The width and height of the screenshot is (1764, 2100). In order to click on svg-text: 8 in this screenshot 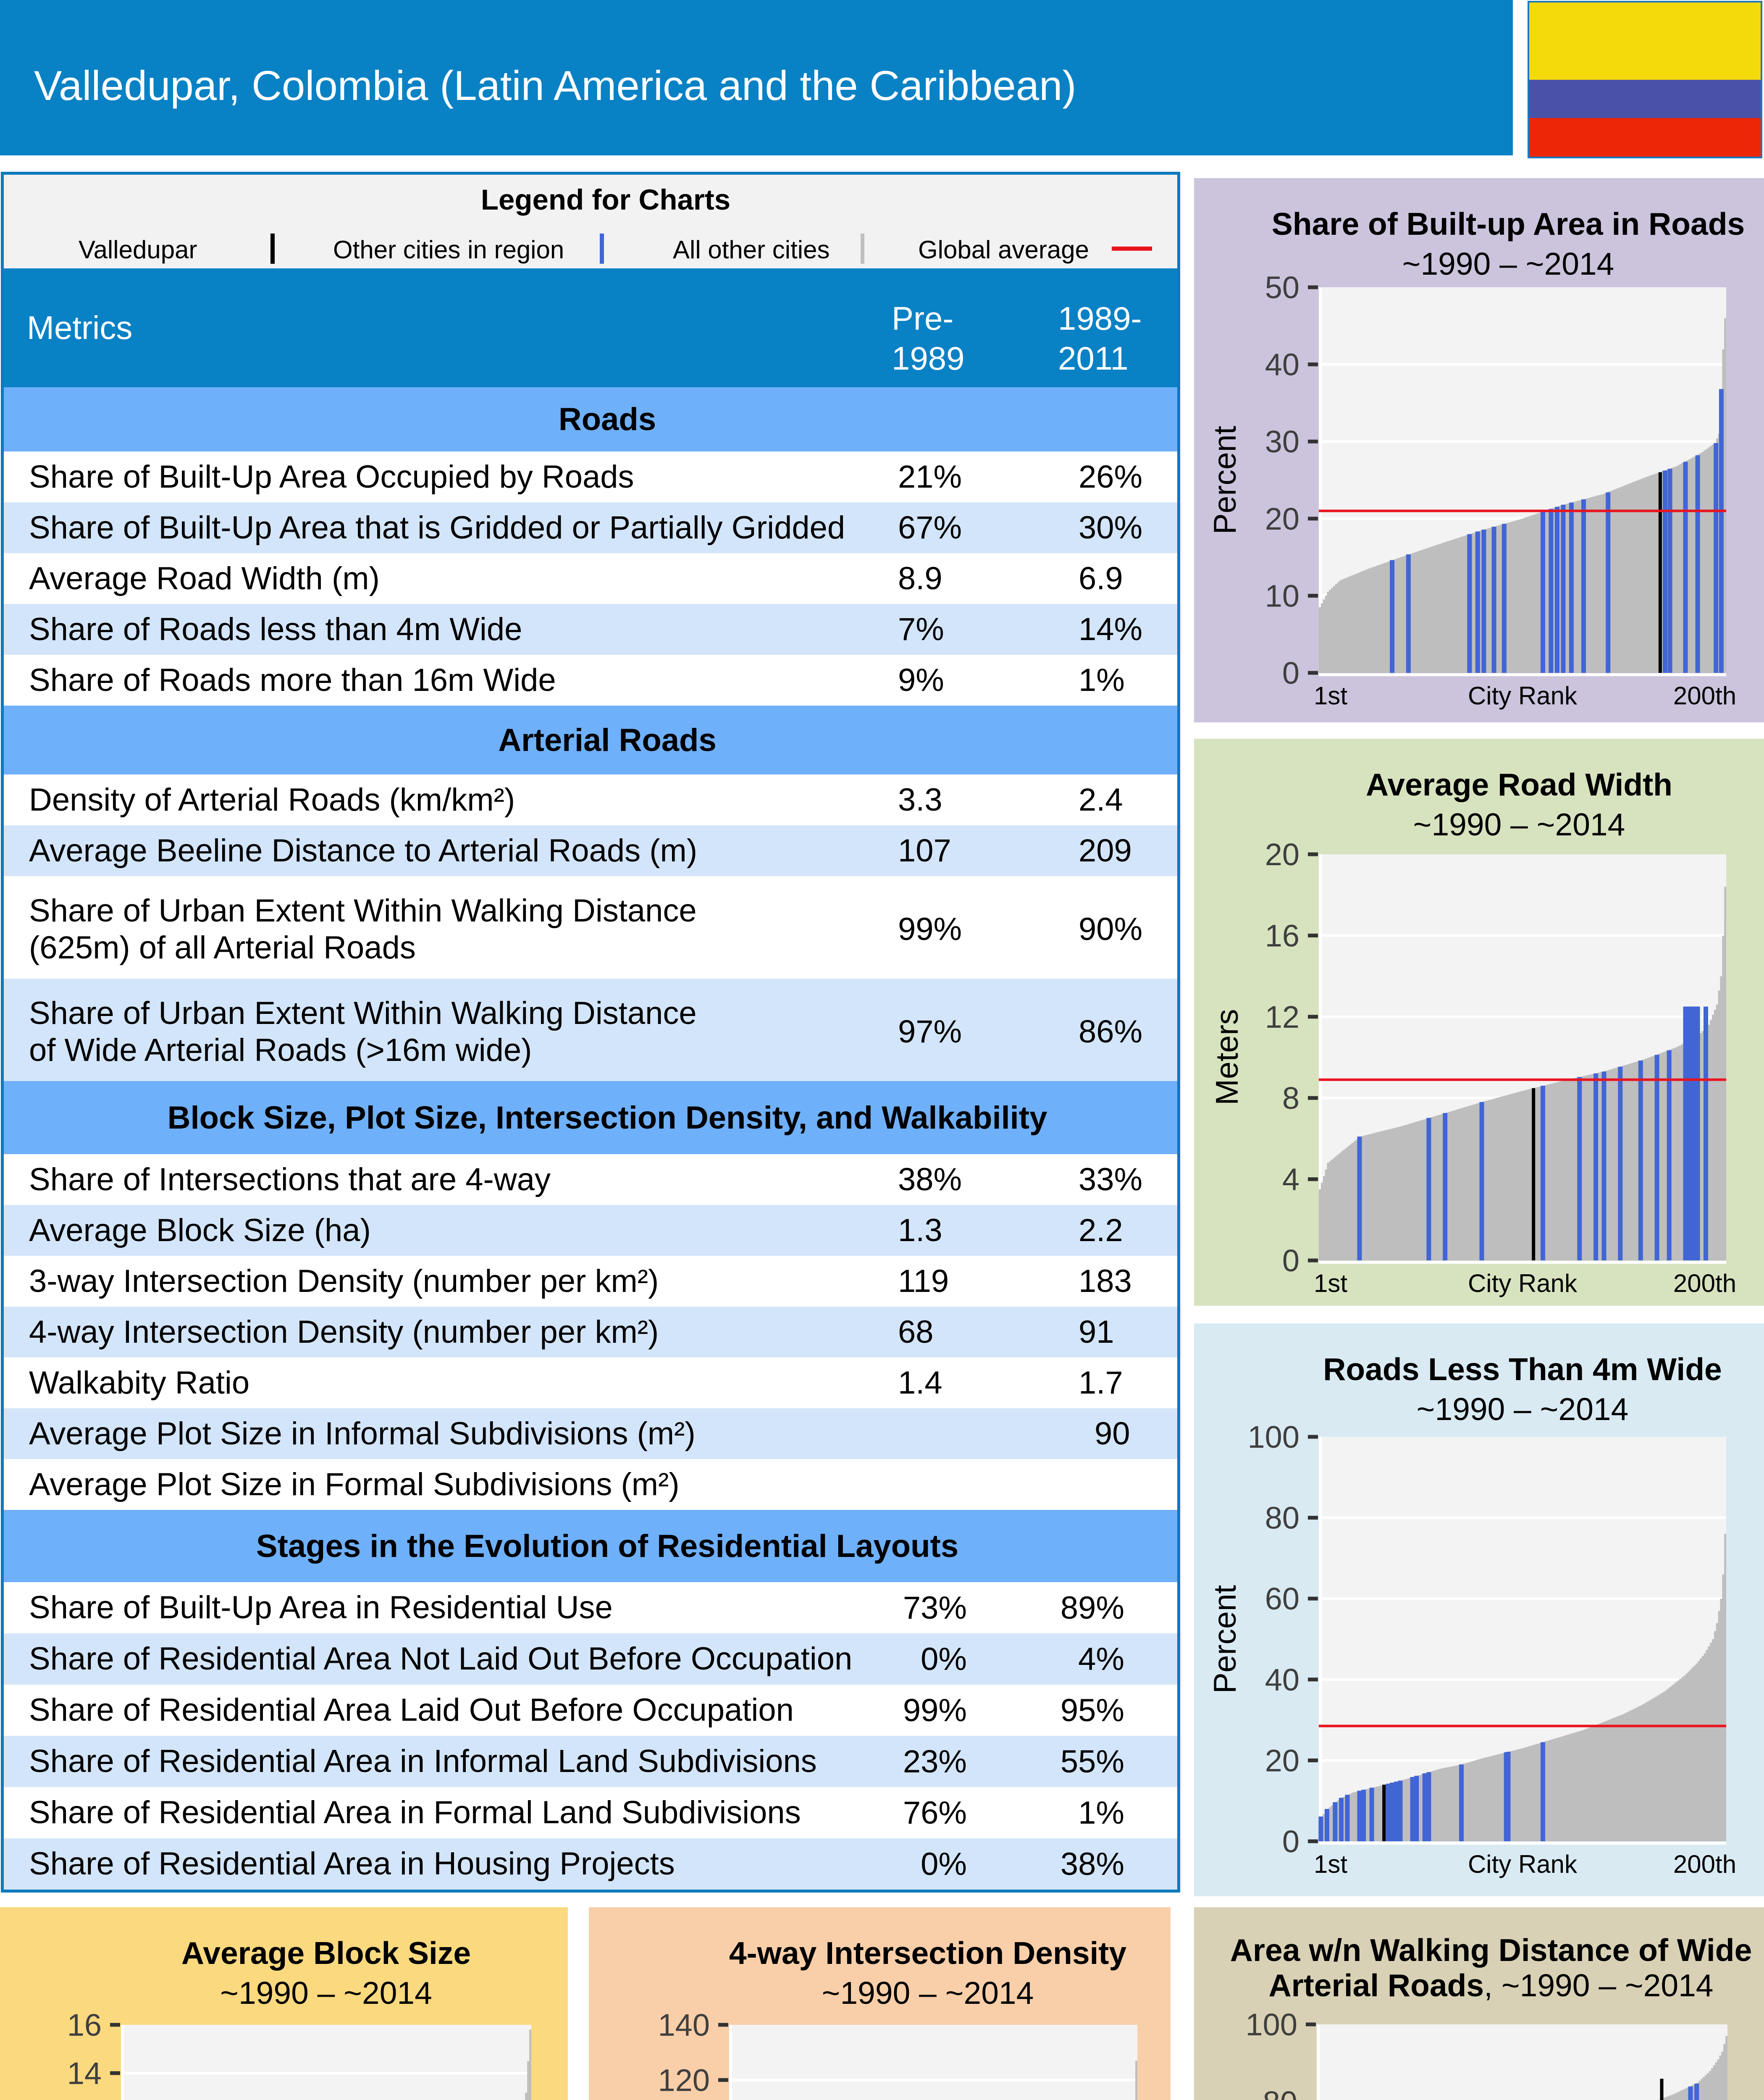, I will do `click(1290, 1098)`.